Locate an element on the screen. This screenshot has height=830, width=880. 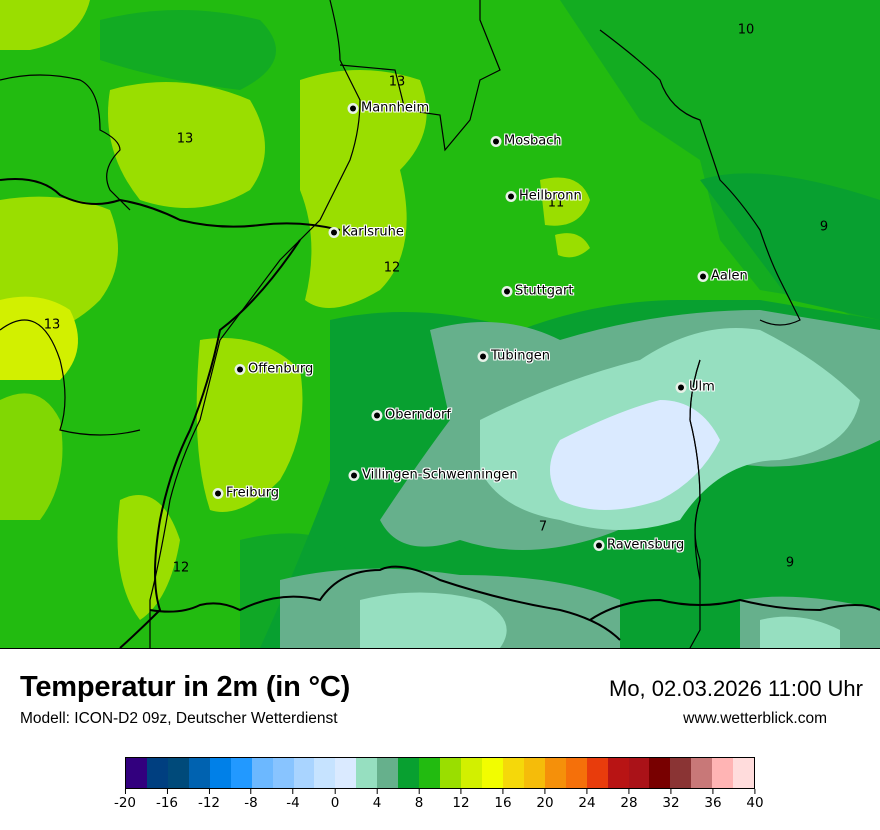
legend-tick: -8 is located at coordinates (251, 800).